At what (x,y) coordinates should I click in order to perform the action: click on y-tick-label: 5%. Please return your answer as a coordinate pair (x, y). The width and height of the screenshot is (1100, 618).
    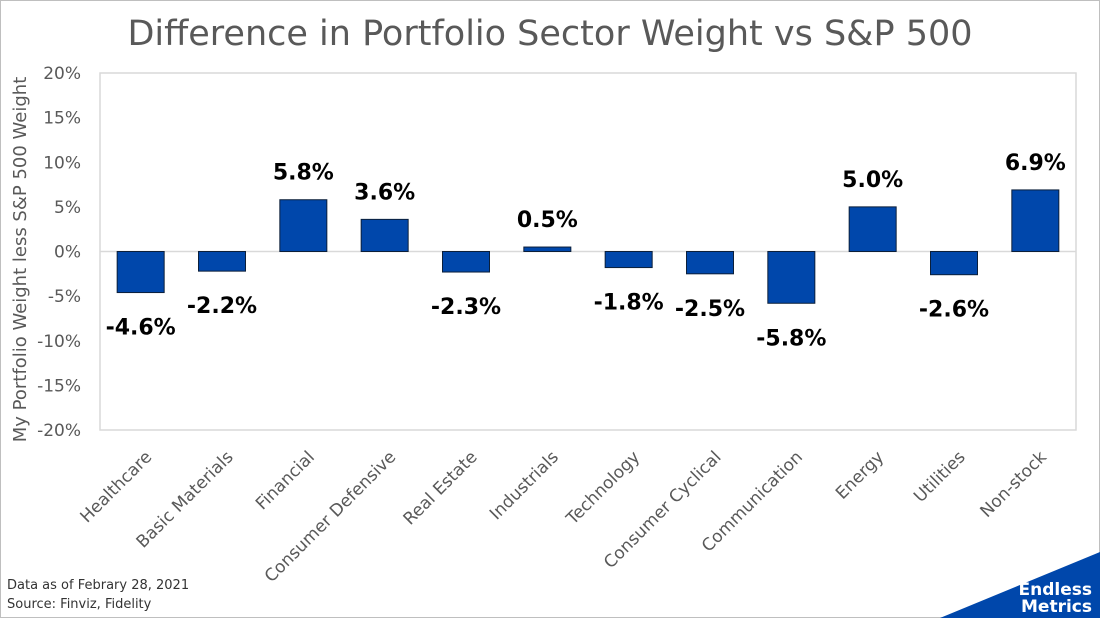
    Looking at the image, I should click on (67, 208).